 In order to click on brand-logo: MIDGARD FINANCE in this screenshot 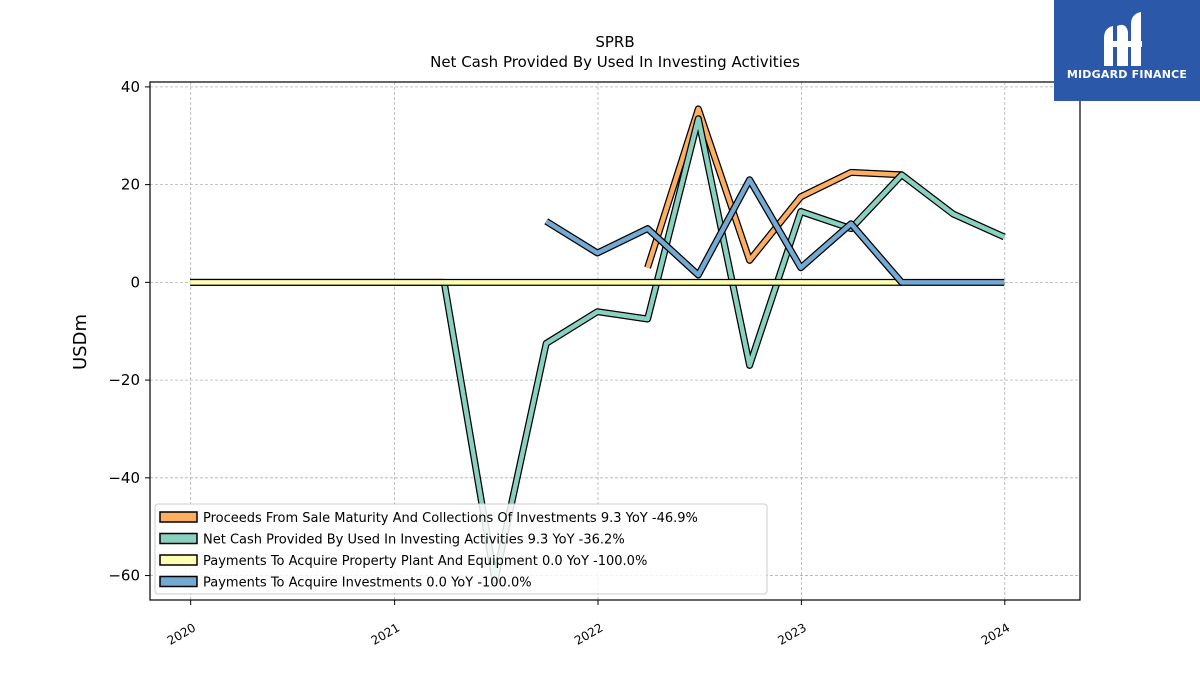, I will do `click(1127, 50)`.